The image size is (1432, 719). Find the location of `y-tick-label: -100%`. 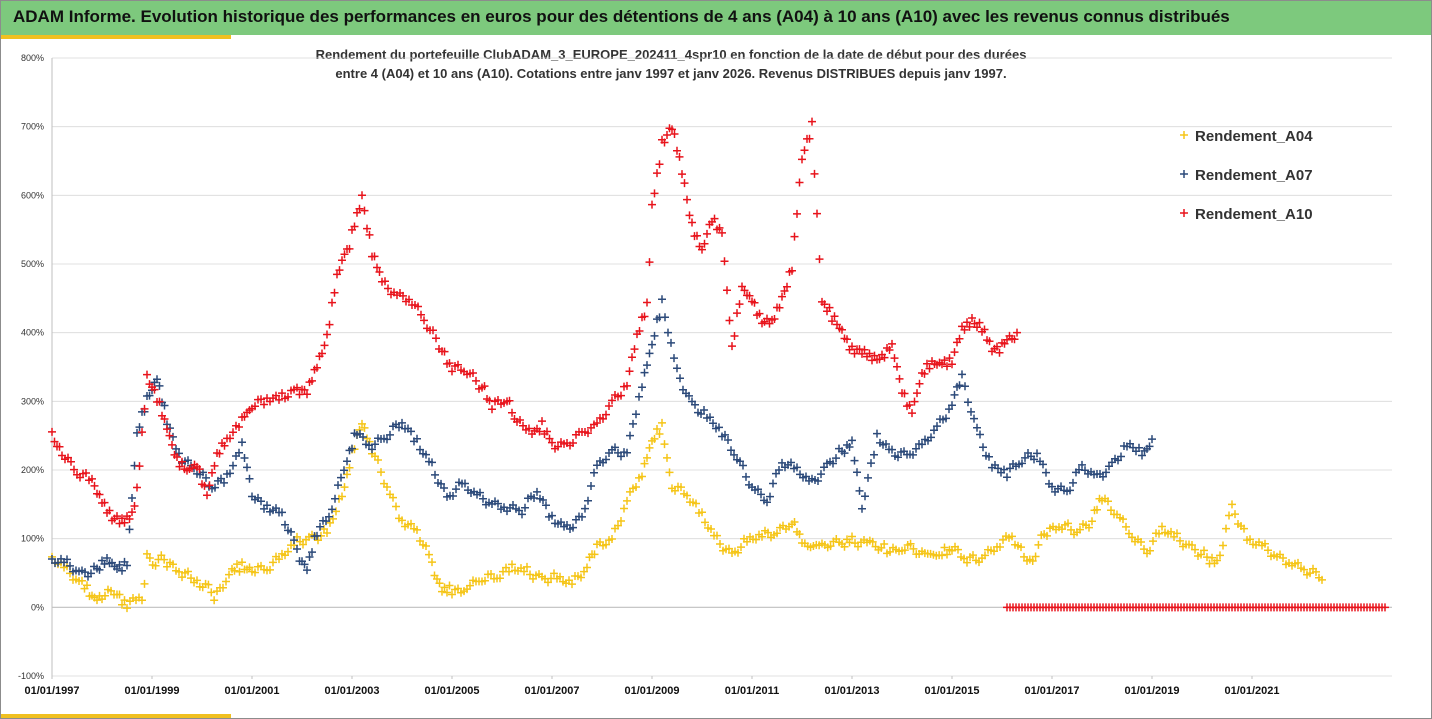

y-tick-label: -100% is located at coordinates (31, 676).